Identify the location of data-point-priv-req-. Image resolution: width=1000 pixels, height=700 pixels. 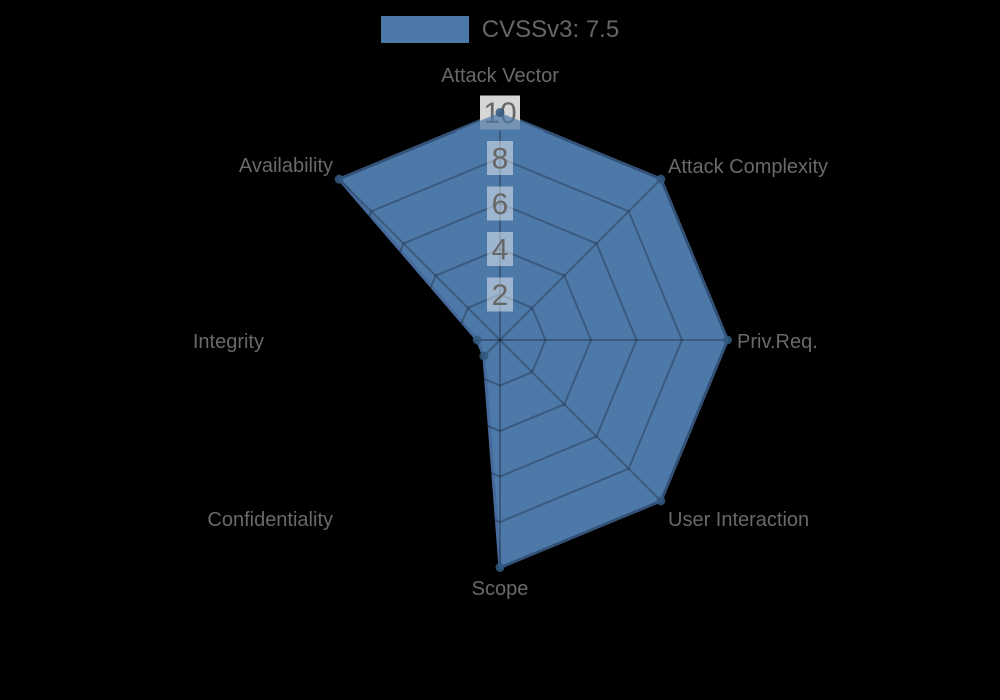
(727, 340).